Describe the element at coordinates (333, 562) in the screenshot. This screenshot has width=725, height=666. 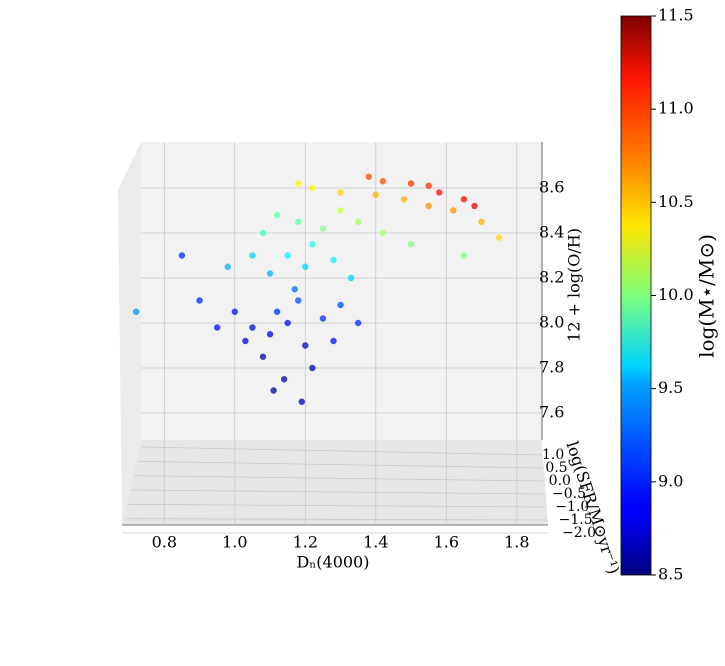
I see `x-axis-label: Dₙ(4000)` at that location.